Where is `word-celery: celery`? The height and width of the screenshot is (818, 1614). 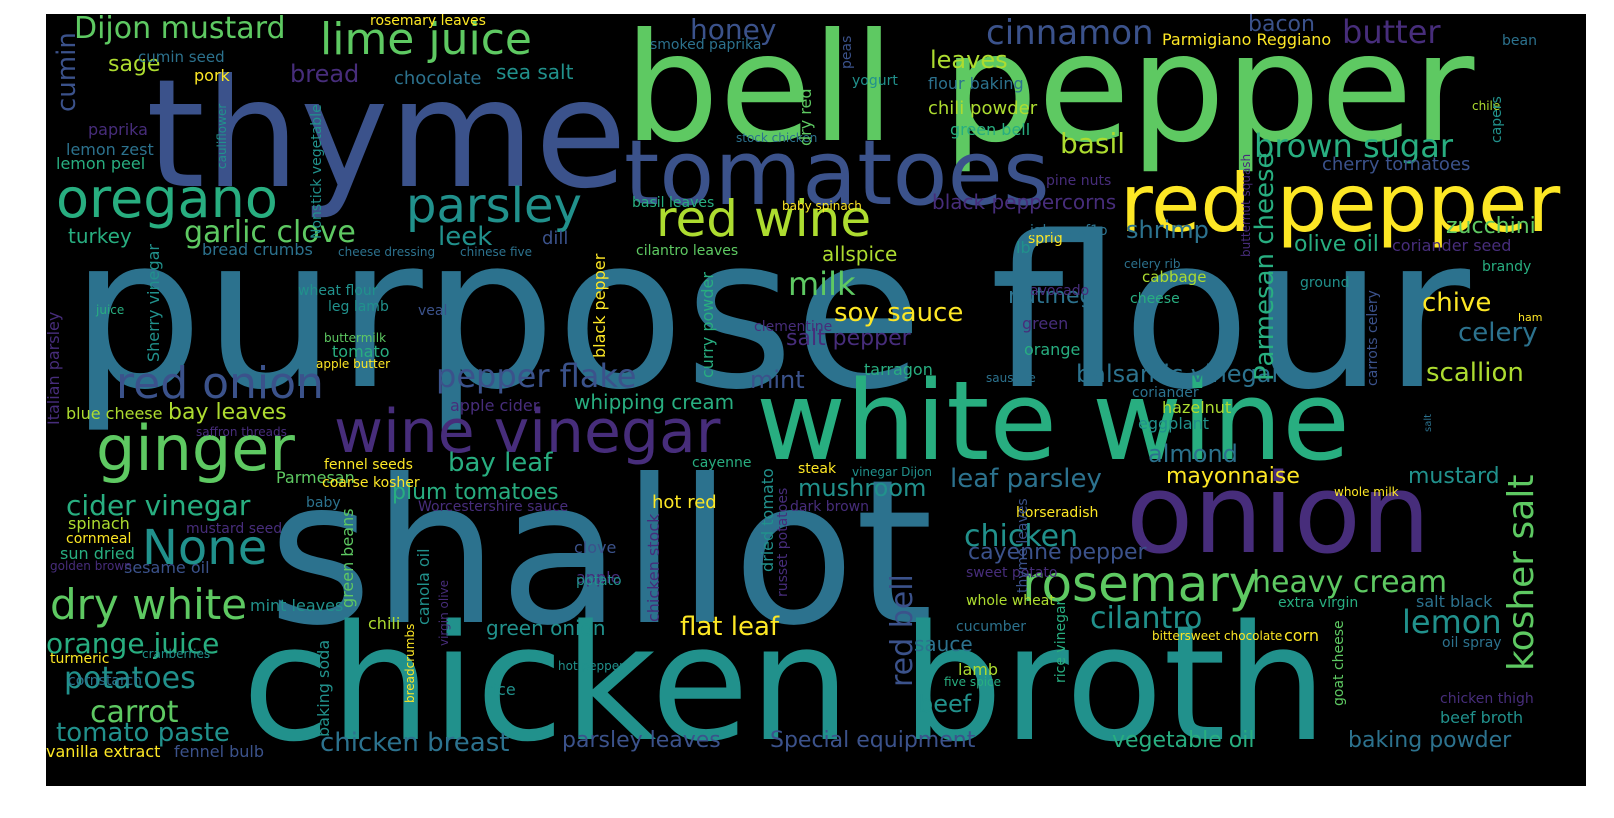
word-celery: celery is located at coordinates (1498, 333).